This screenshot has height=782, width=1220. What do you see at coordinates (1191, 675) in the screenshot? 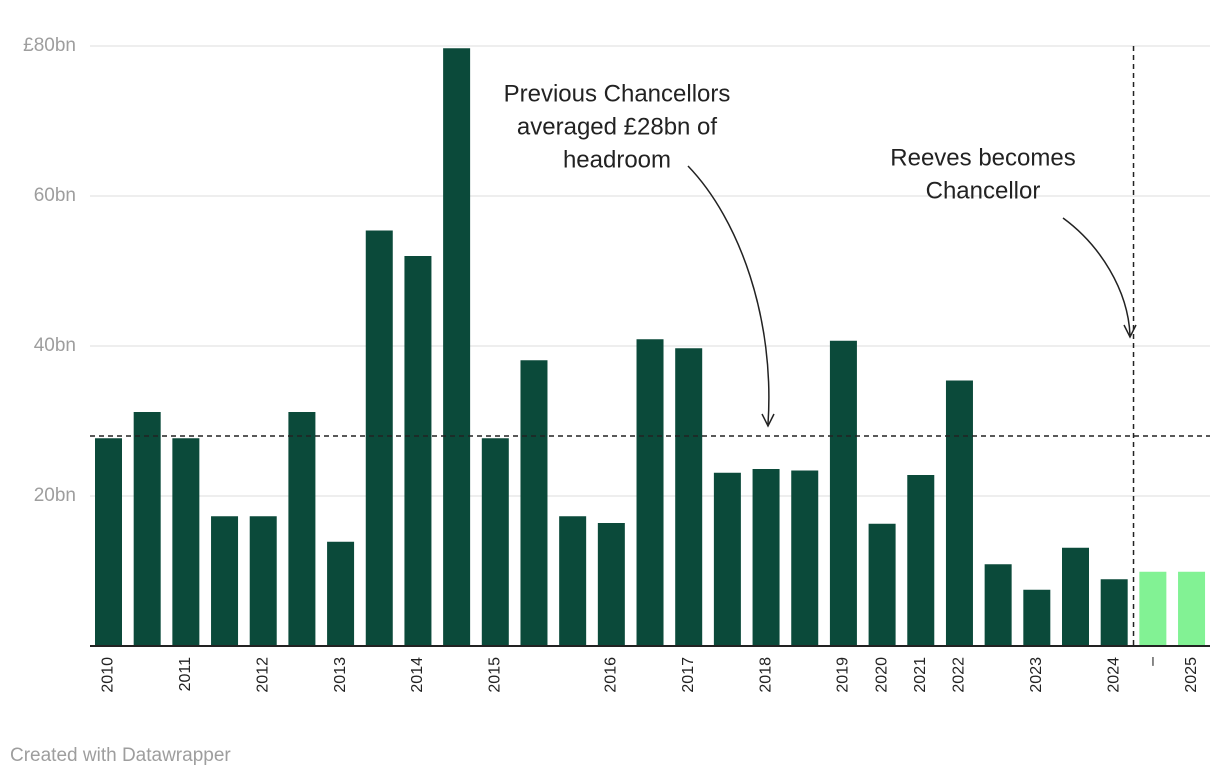
I see `x-tick-label: 2025` at bounding box center [1191, 675].